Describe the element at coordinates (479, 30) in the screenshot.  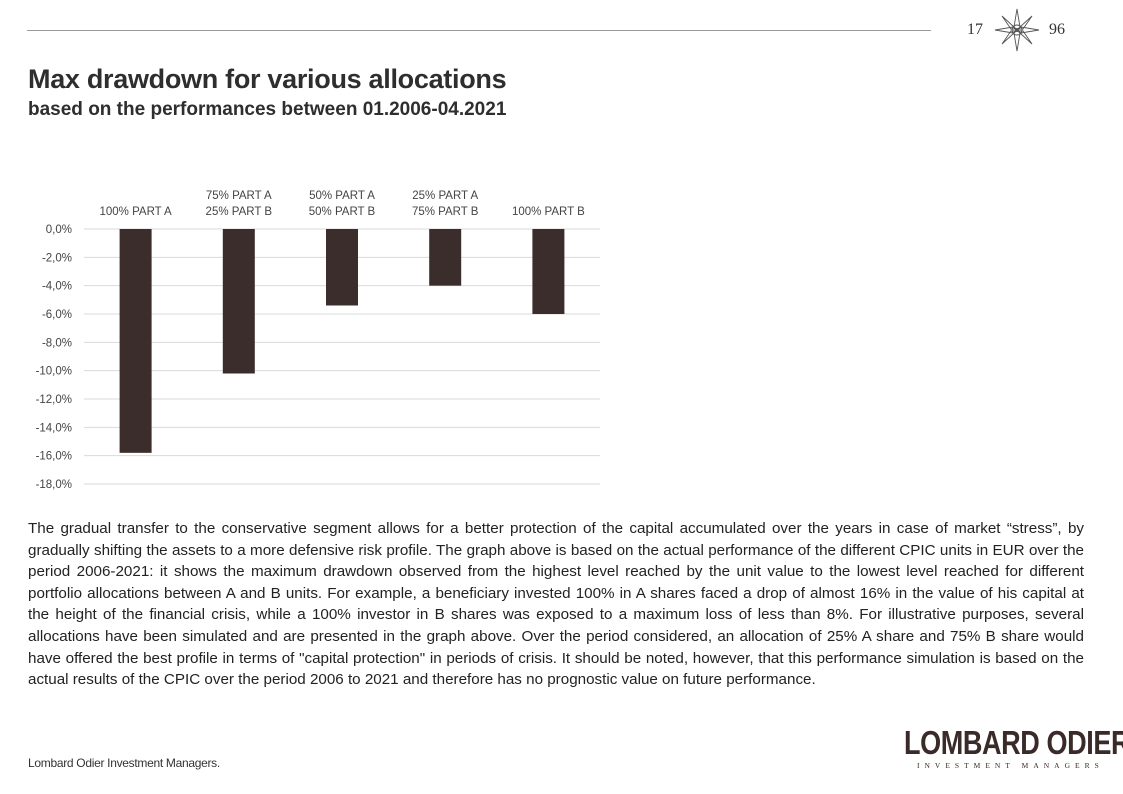
I see `header-divider` at that location.